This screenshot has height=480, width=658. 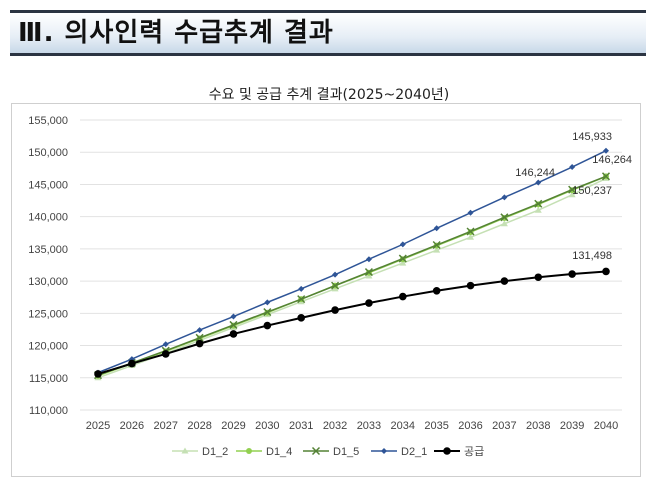 What do you see at coordinates (215, 452) in the screenshot?
I see `legend-label: D1_2` at bounding box center [215, 452].